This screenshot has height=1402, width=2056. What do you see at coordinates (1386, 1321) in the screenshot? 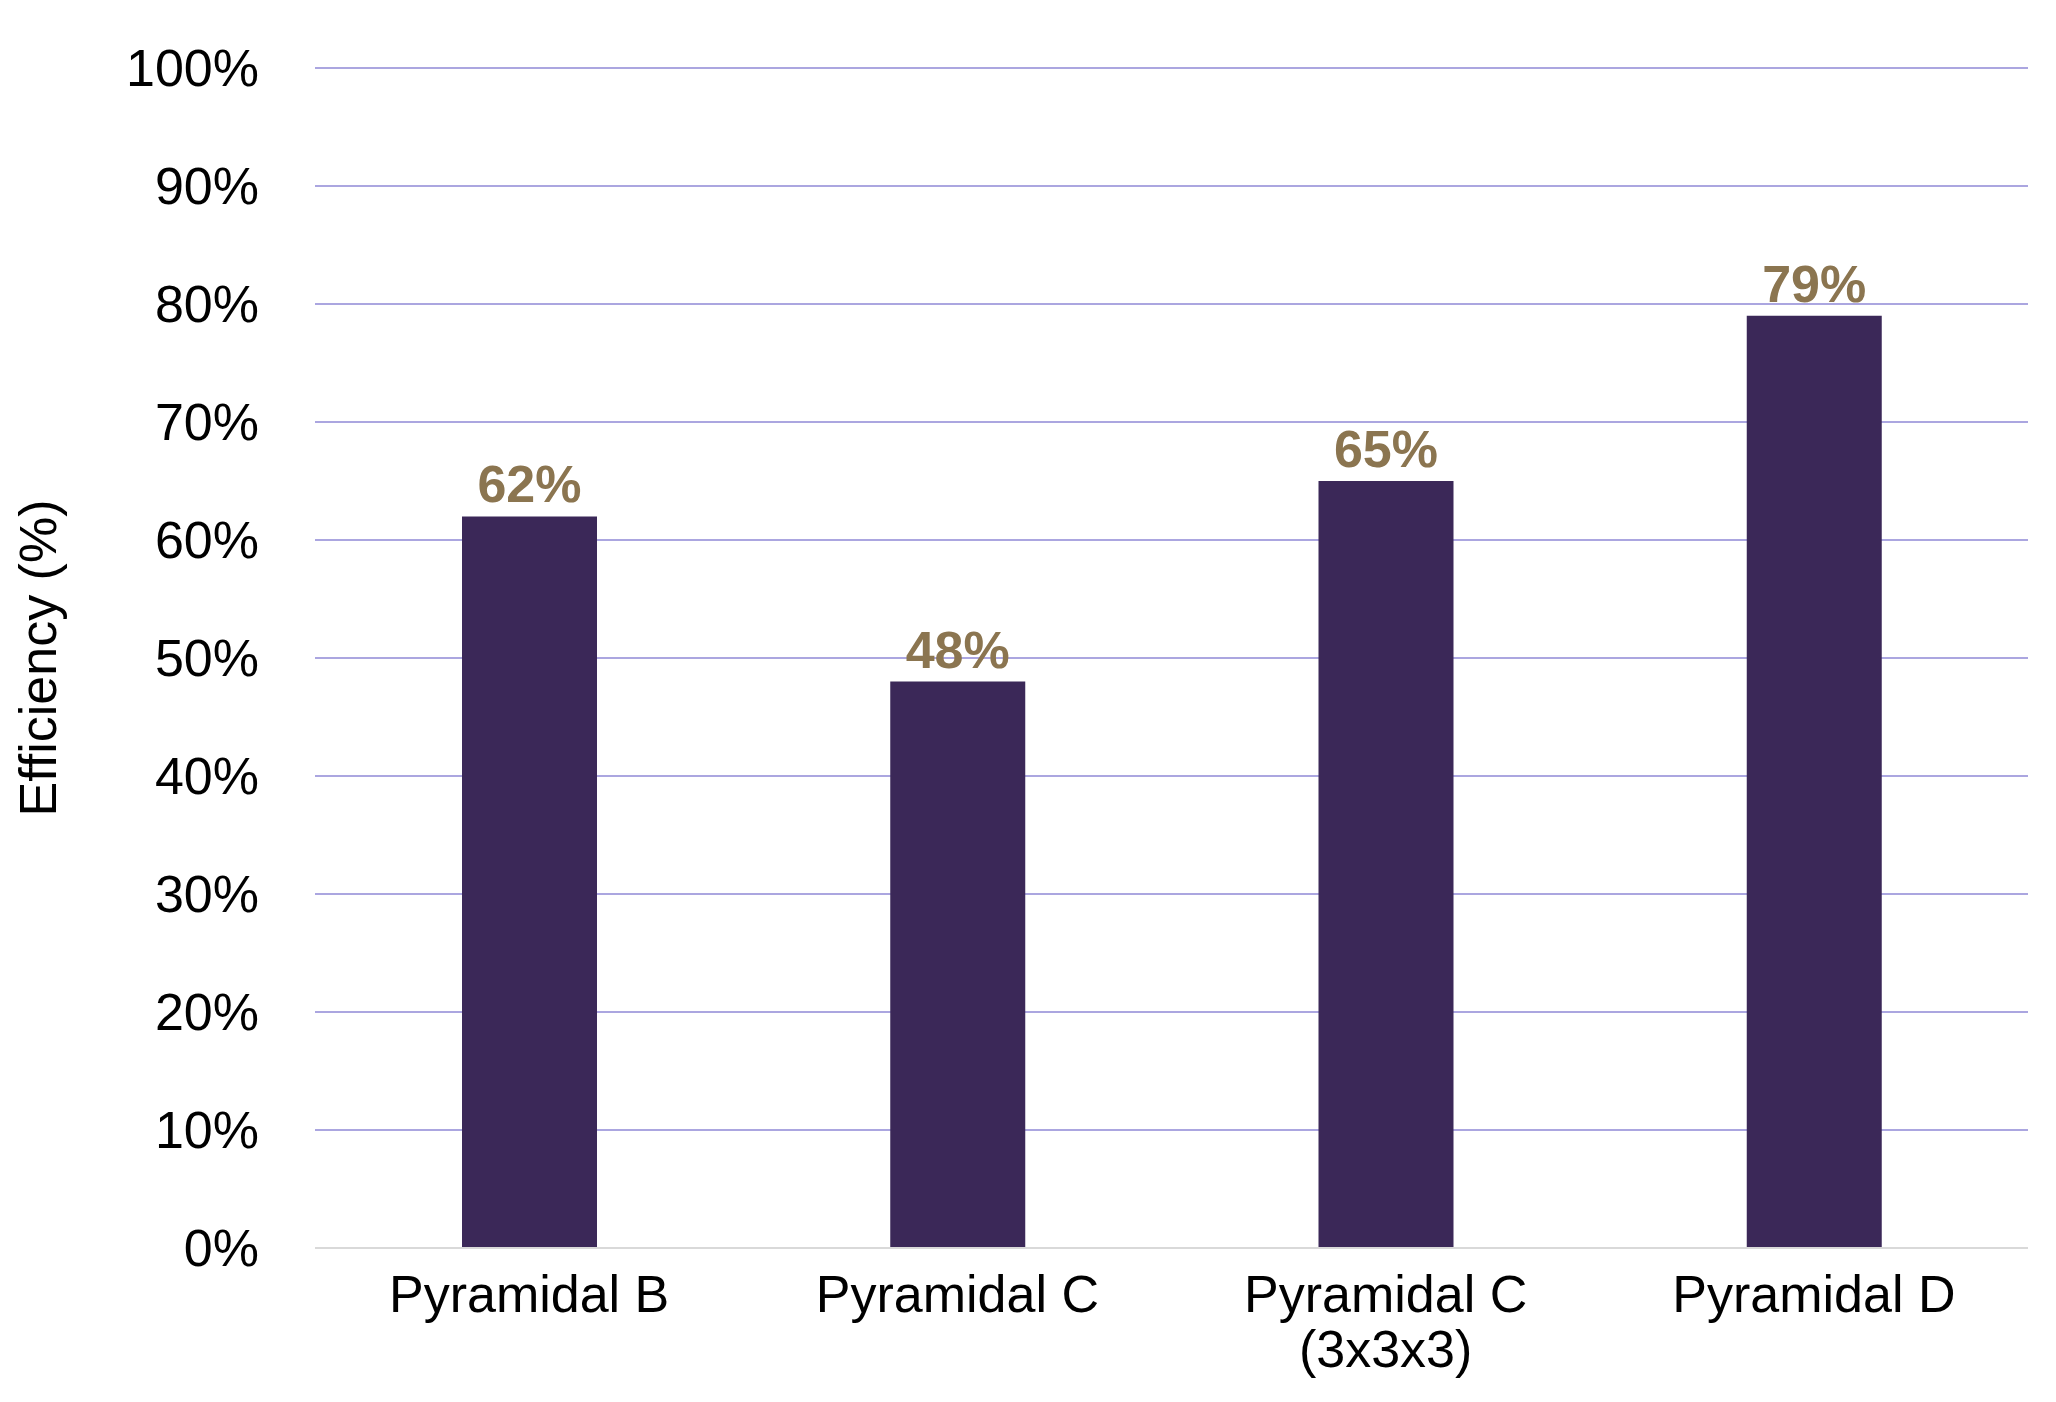
I see `x-tick-label: Pyramidal C (3x3x3)` at bounding box center [1386, 1321].